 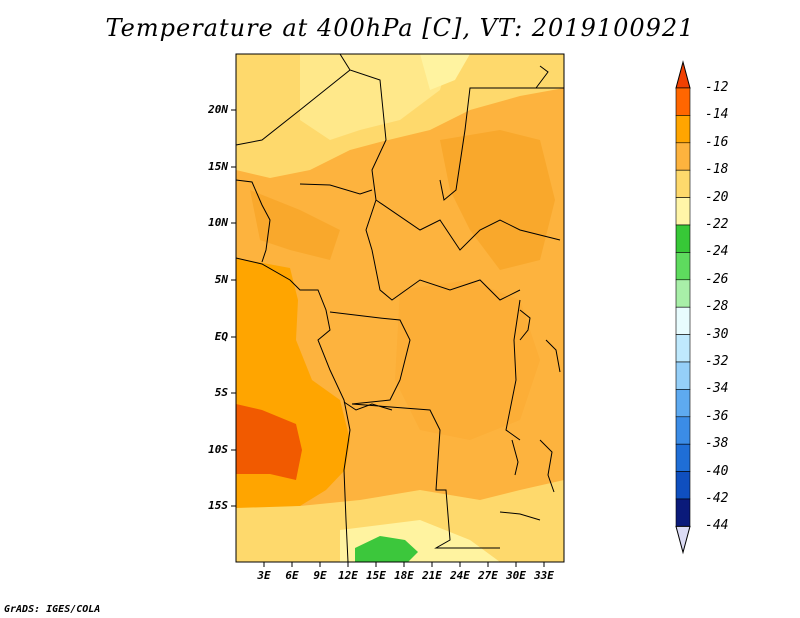 What do you see at coordinates (432, 575) in the screenshot?
I see `lon-label: 21E` at bounding box center [432, 575].